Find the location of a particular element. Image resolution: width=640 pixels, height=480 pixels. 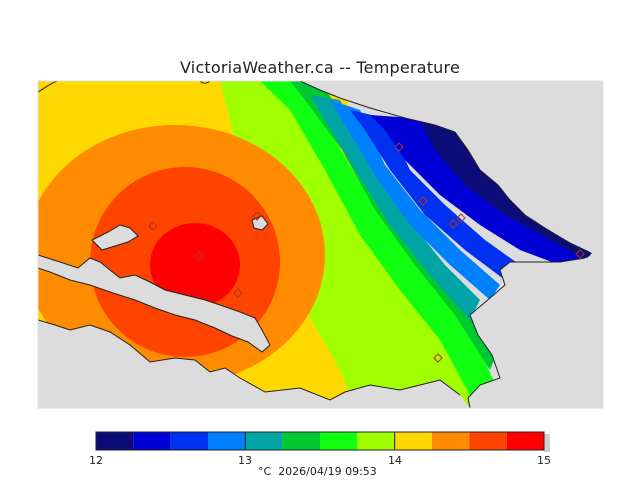

land-west-mask is located at coordinates (154, 303).